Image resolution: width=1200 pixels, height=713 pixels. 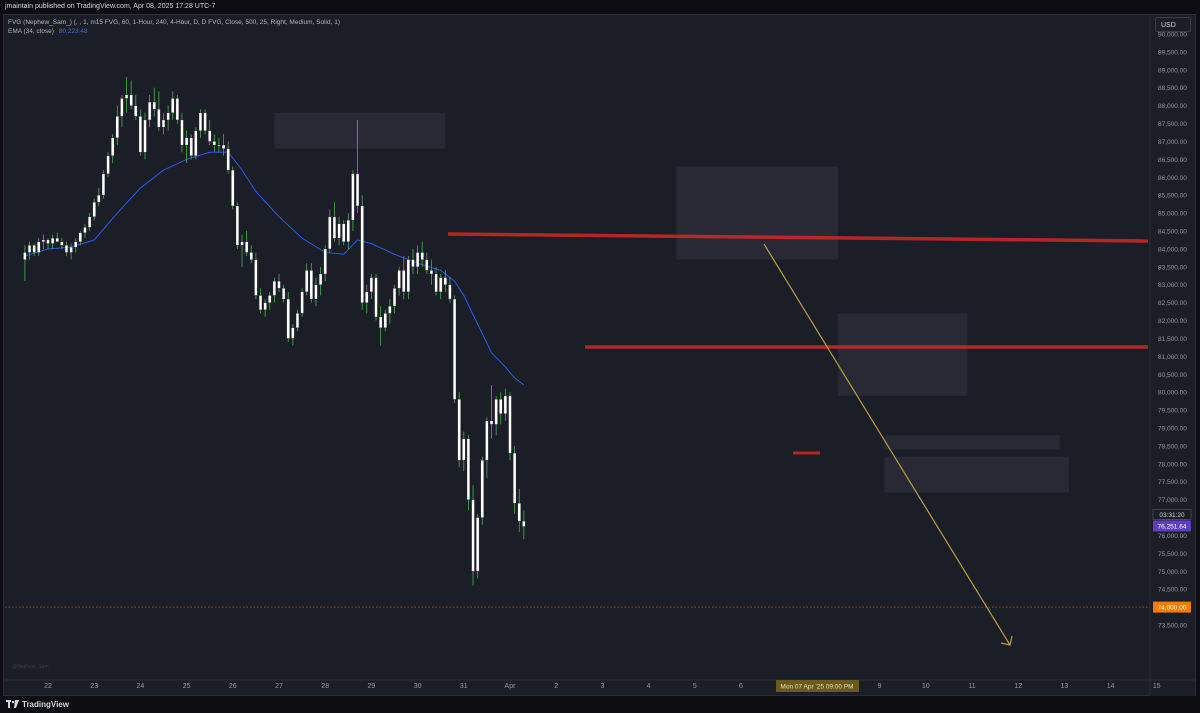 What do you see at coordinates (1172, 500) in the screenshot?
I see `price-tick-label: 77,000.00` at bounding box center [1172, 500].